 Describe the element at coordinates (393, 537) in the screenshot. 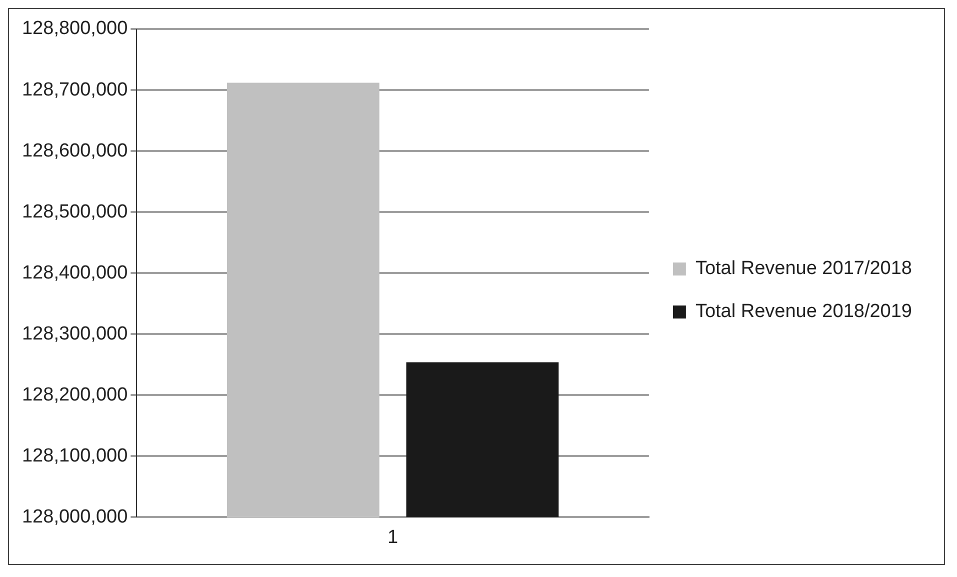

I see `x-tick-label: 1` at that location.